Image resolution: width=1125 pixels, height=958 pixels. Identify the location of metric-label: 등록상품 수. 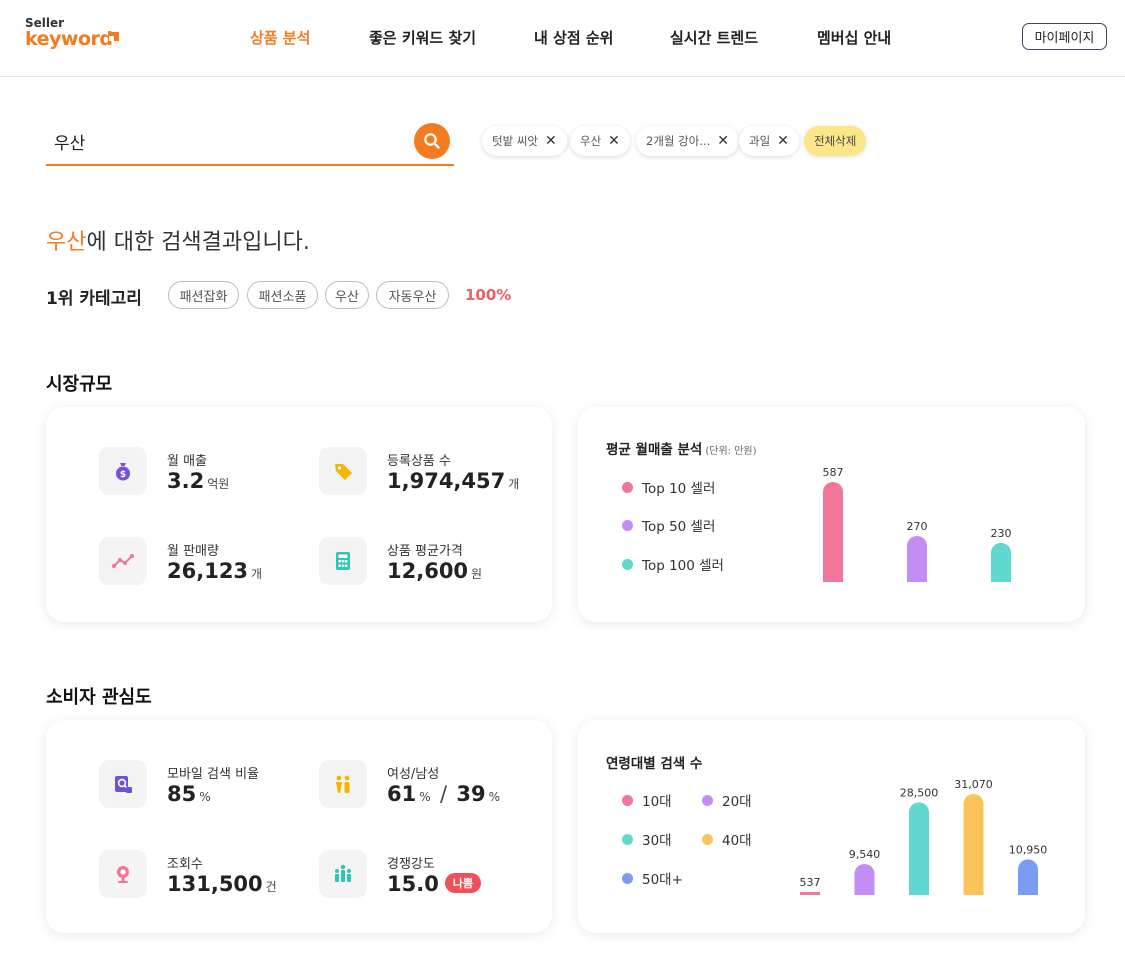
(419, 461).